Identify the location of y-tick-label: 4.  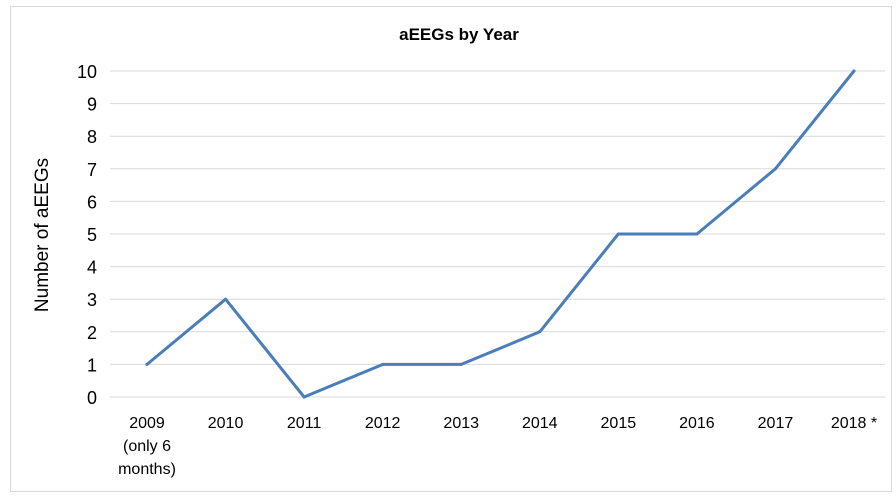
(92, 268).